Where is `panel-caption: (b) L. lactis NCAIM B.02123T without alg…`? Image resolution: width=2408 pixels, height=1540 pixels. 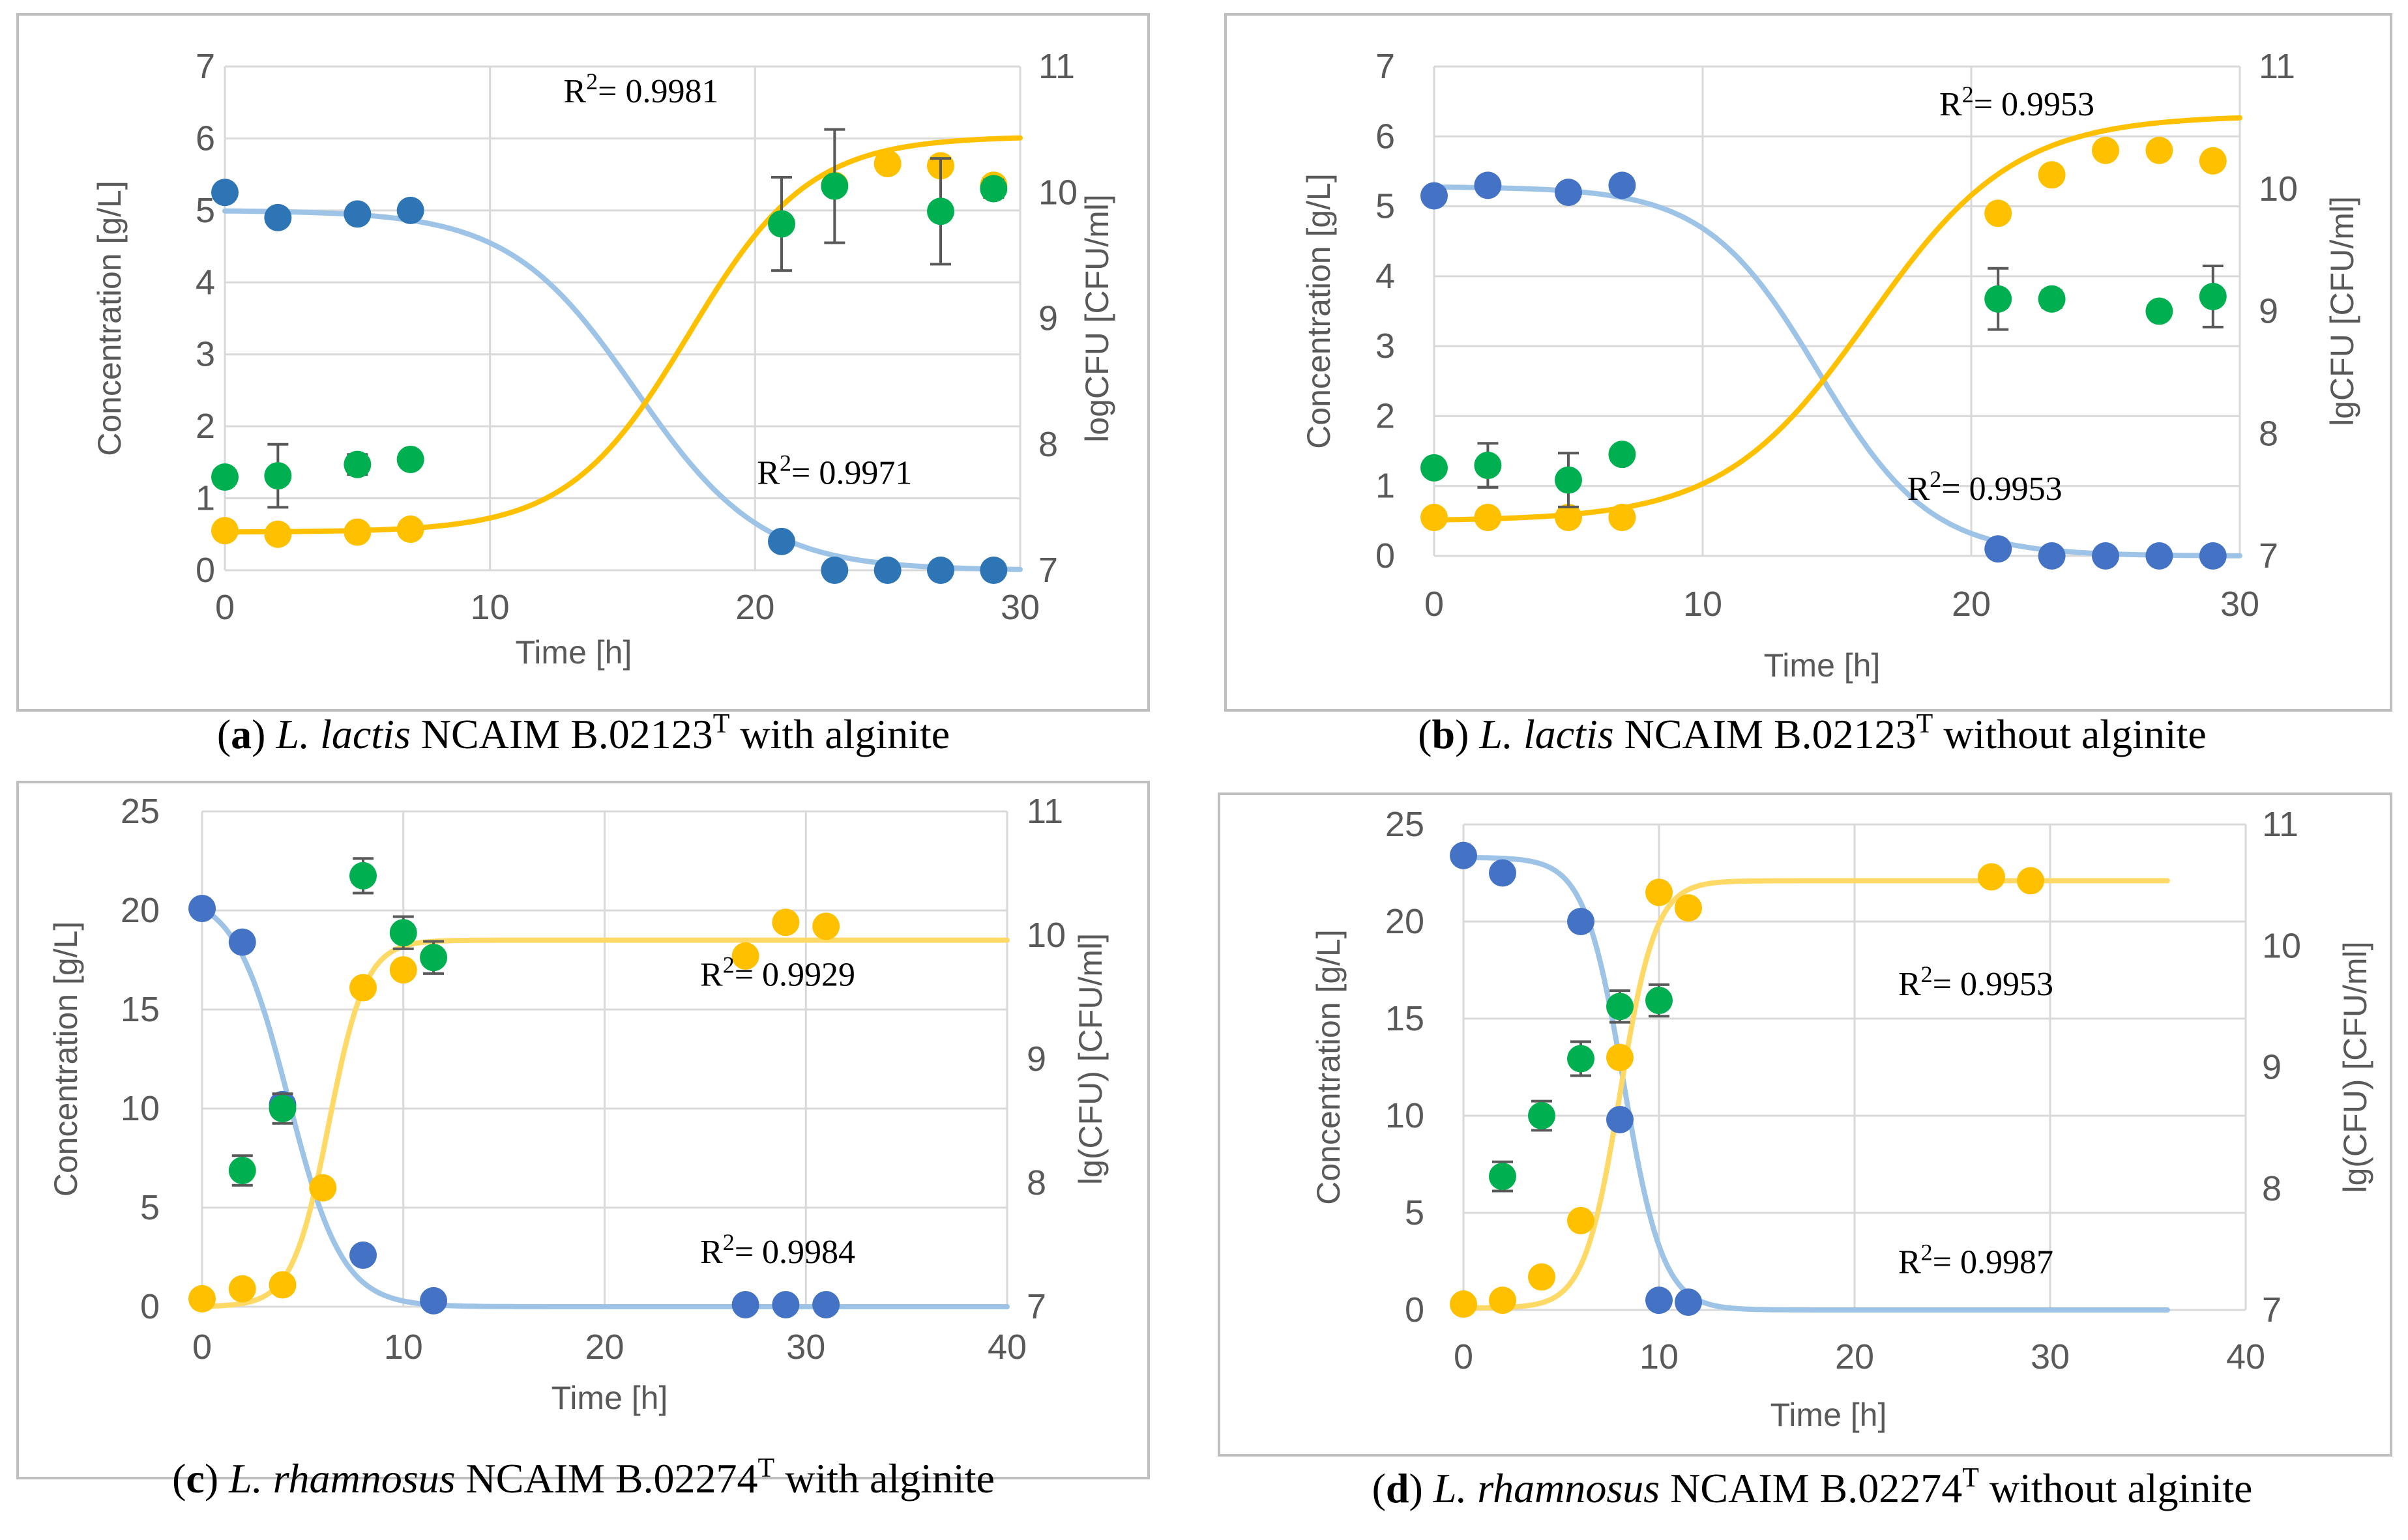 panel-caption: (b) L. lactis NCAIM B.02123T without alg… is located at coordinates (1812, 733).